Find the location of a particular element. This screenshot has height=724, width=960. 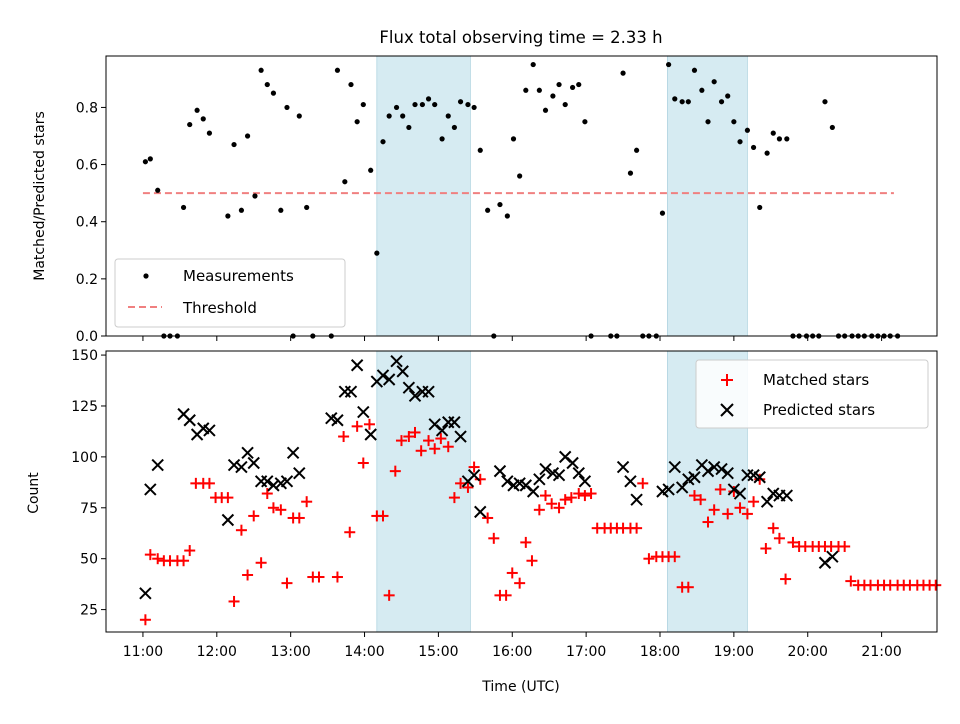

x-tick-label: 11:00 is located at coordinates (143, 652).